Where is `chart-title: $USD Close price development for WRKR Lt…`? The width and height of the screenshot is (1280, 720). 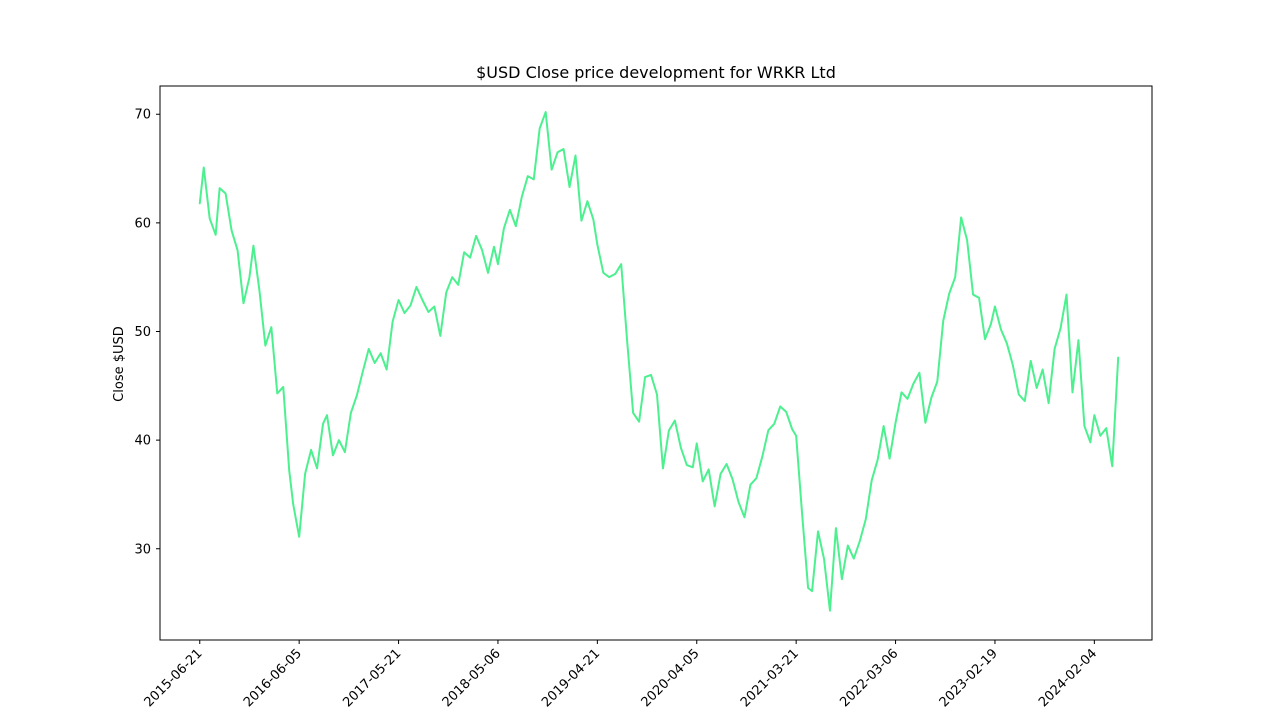 chart-title: $USD Close price development for WRKR Lt… is located at coordinates (656, 72).